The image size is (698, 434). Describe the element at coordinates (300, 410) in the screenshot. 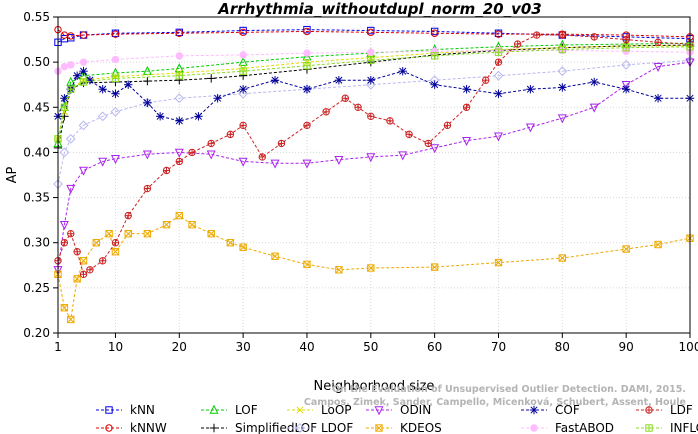

I see `legend-marker-loop` at that location.